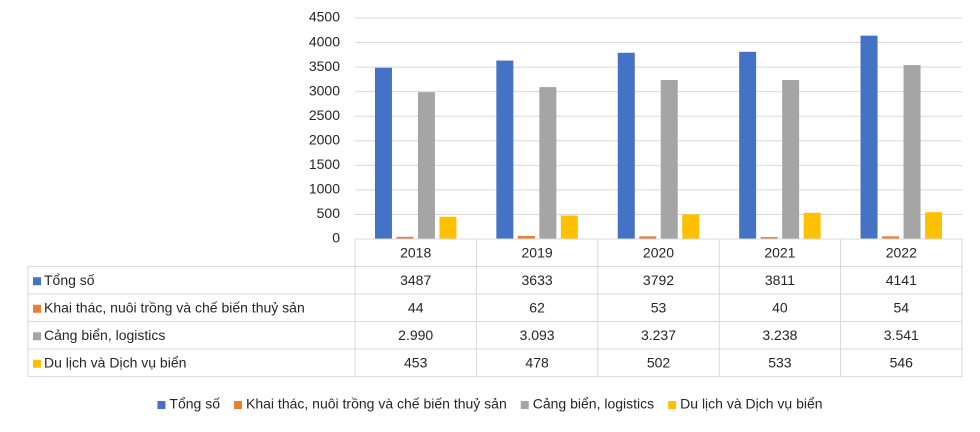 Image resolution: width=980 pixels, height=432 pixels. I want to click on y-tick-label: 0, so click(336, 238).